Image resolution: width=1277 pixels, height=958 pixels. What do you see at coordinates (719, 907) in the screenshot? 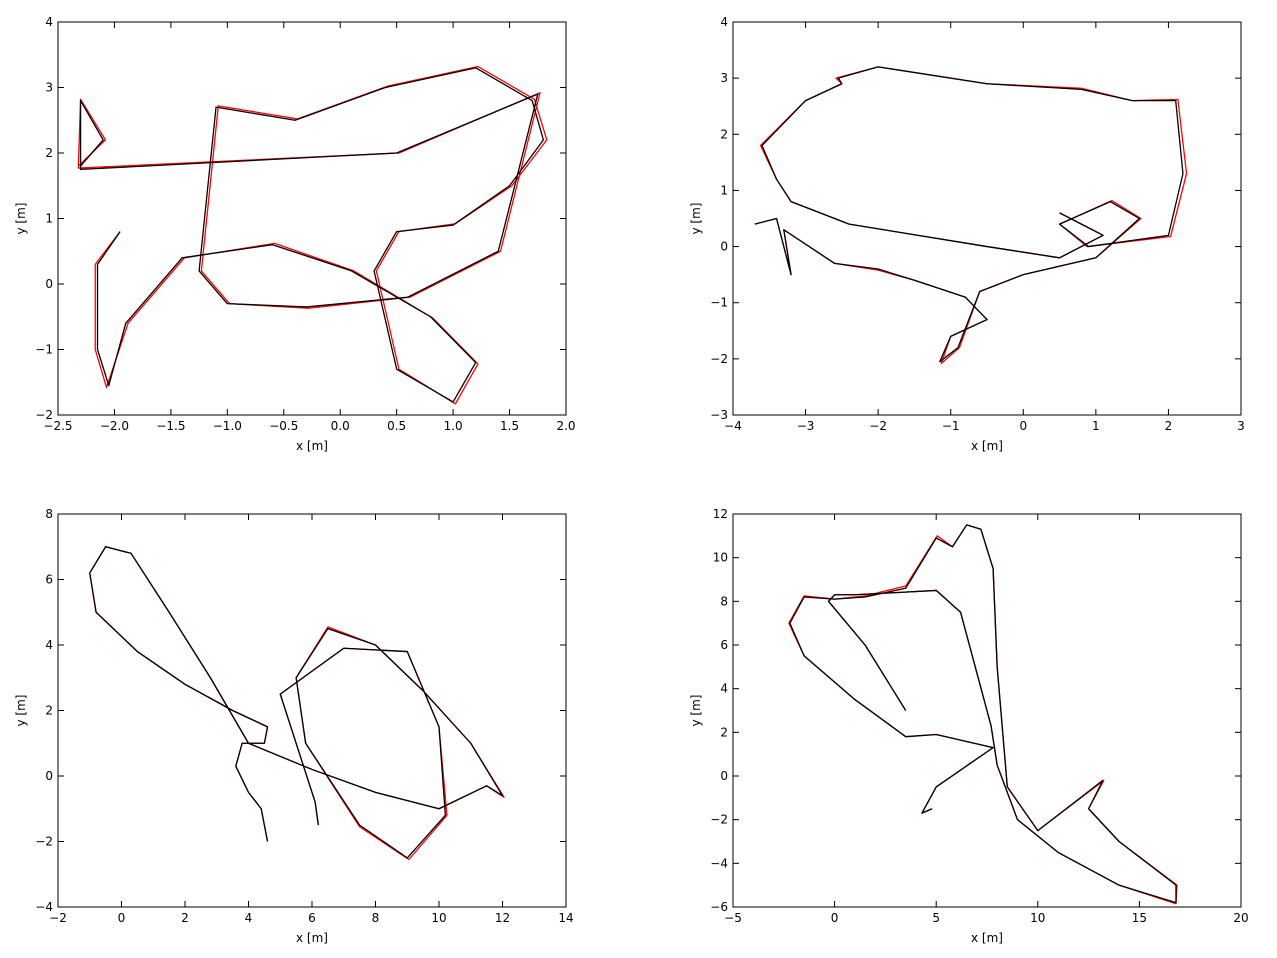
I see `y-tick-label: −6` at bounding box center [719, 907].